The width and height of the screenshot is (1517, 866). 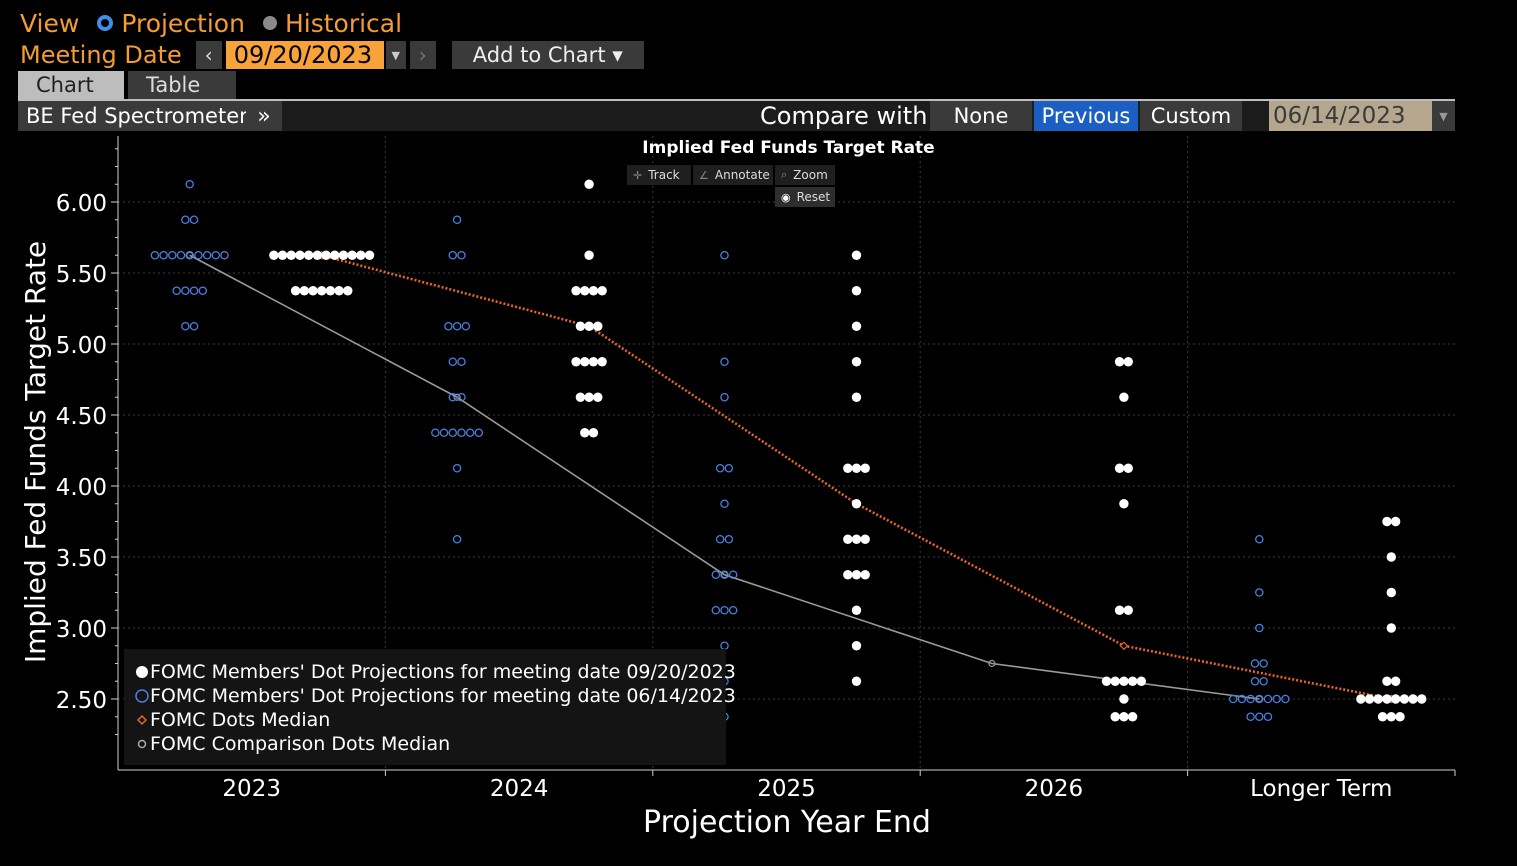 I want to click on date-dropdown-icon: ▼, so click(x=395, y=55).